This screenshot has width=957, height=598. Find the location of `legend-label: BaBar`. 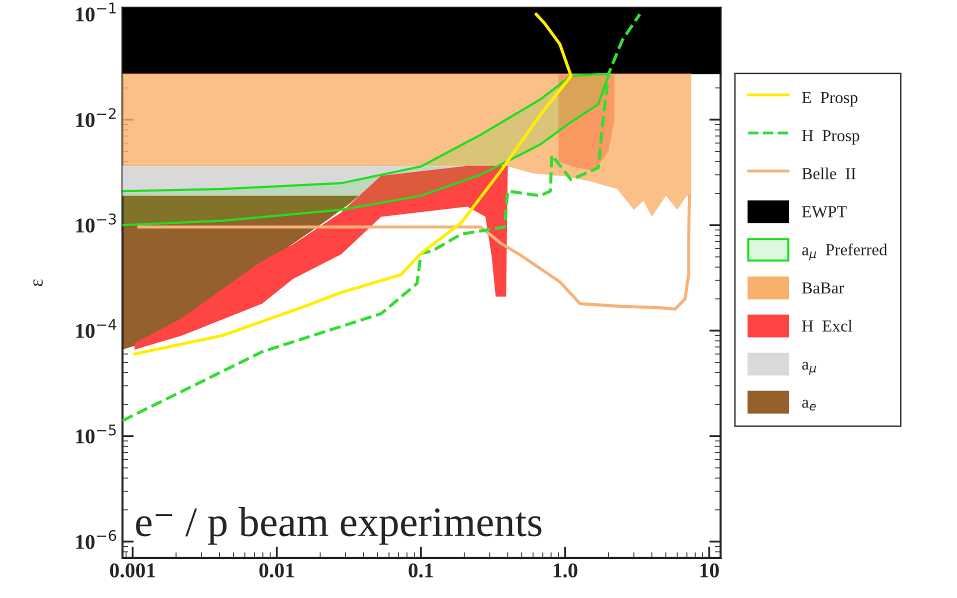

legend-label: BaBar is located at coordinates (823, 288).